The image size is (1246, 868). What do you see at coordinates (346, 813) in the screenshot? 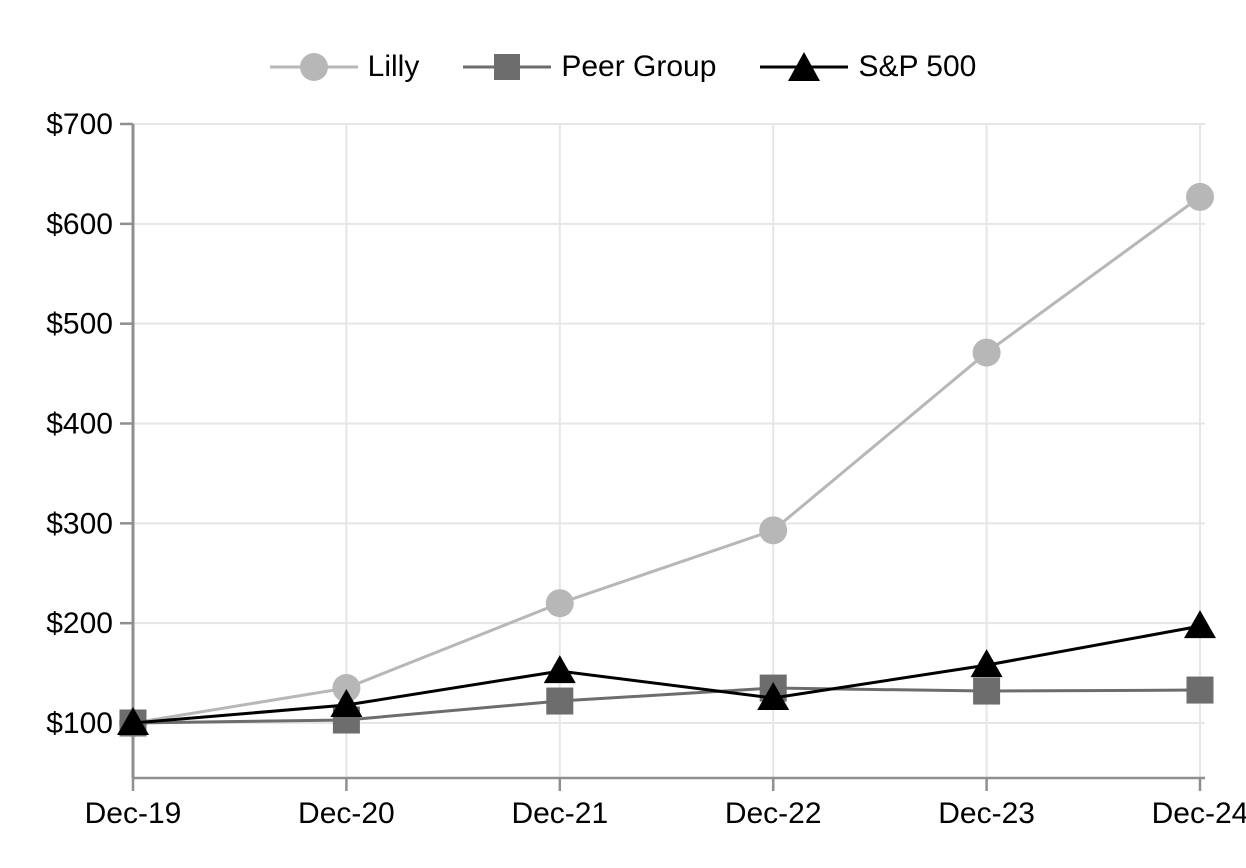
I see `x-tick-label: Dec-20` at bounding box center [346, 813].